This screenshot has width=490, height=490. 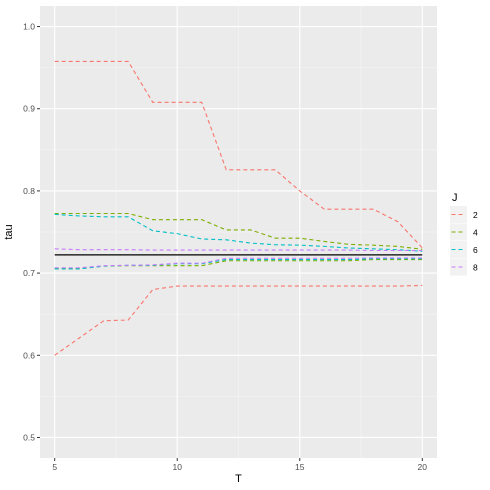 I want to click on y-tick-label: 1.0, so click(x=29, y=27).